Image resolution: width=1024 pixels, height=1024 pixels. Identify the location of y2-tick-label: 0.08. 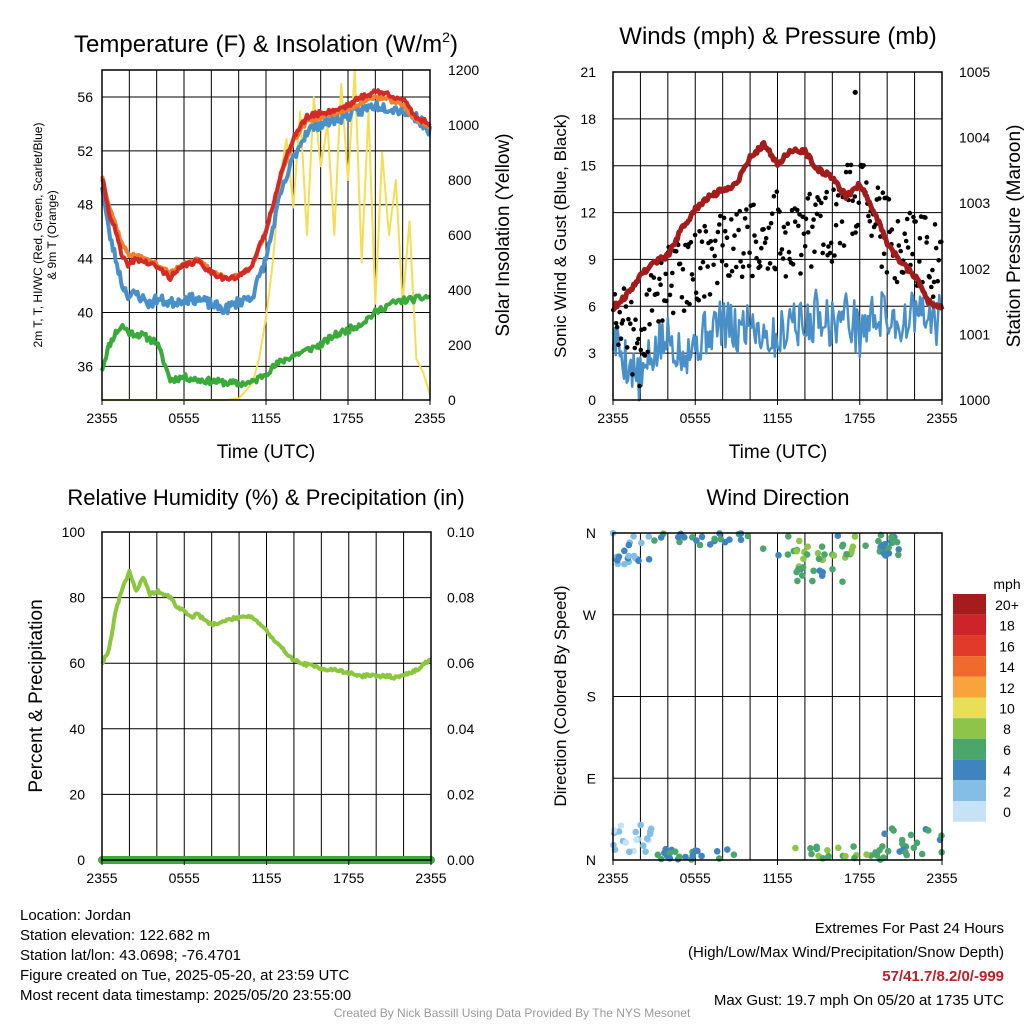
(460, 598).